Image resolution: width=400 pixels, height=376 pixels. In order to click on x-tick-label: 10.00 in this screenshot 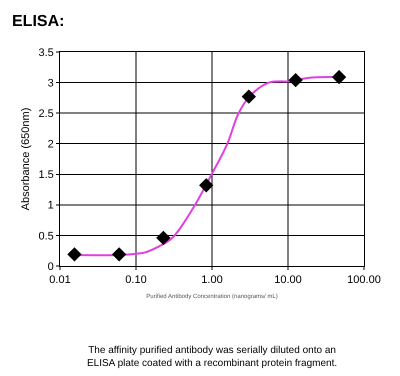, I will do `click(288, 280)`.